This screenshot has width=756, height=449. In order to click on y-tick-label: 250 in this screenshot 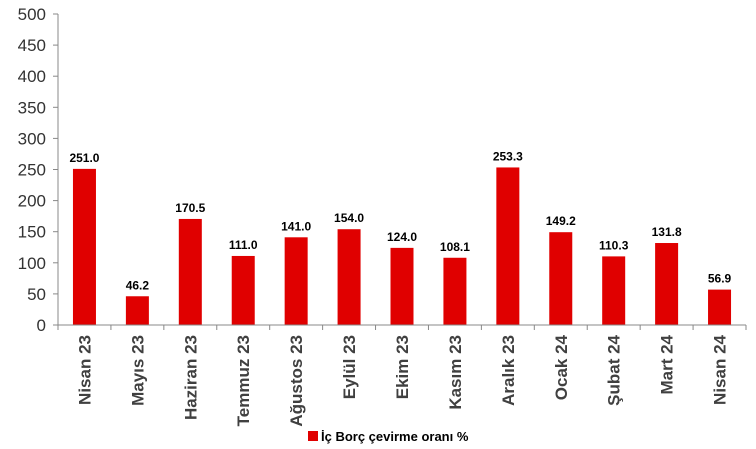, I will do `click(32, 170)`.